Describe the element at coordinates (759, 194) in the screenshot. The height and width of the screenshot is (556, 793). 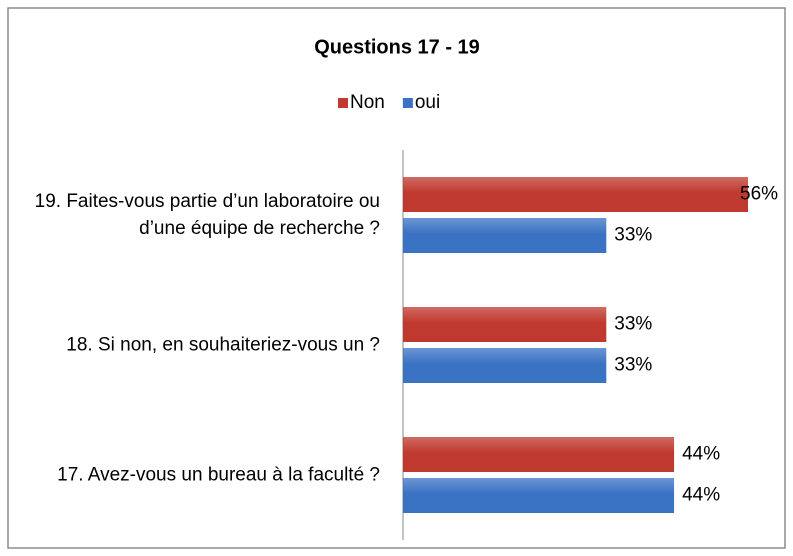
I see `value-label: 56%` at that location.